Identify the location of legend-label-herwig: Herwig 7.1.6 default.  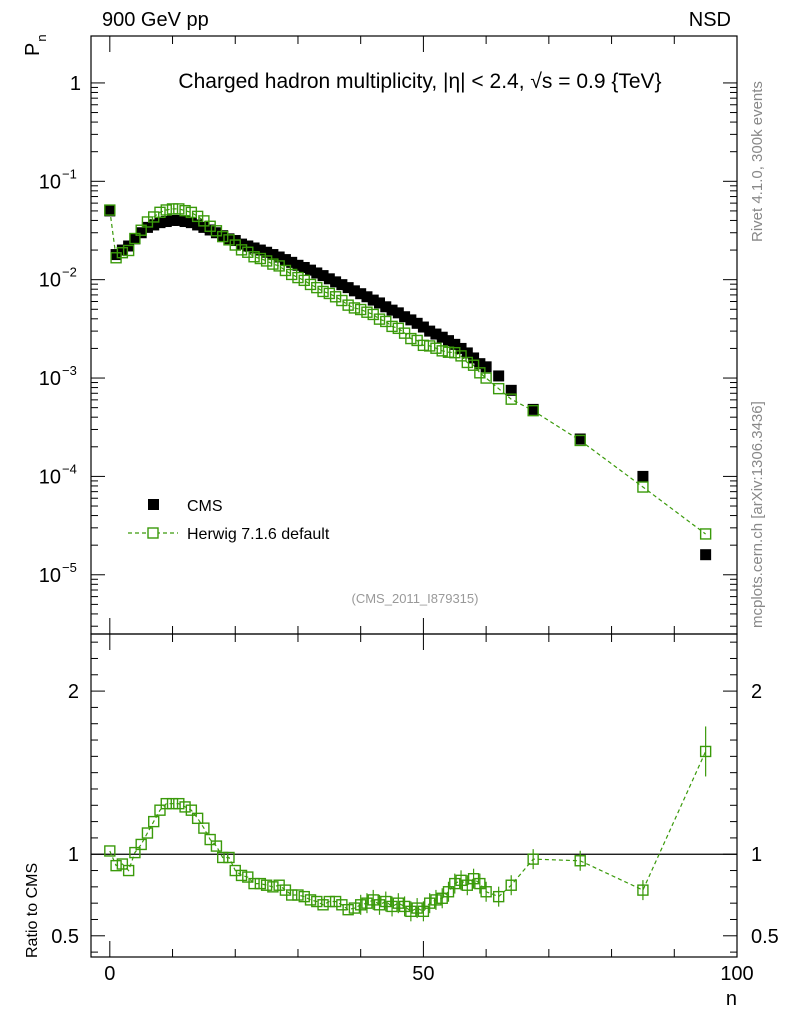
(258, 534).